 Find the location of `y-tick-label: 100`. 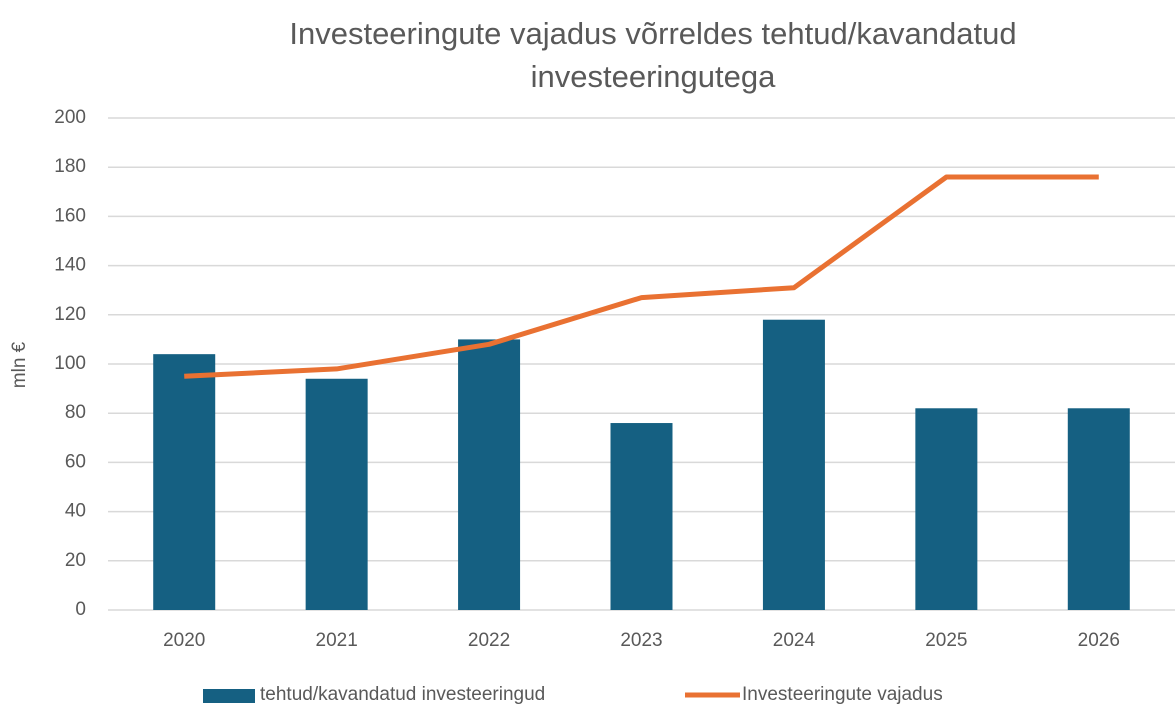

y-tick-label: 100 is located at coordinates (70, 363).